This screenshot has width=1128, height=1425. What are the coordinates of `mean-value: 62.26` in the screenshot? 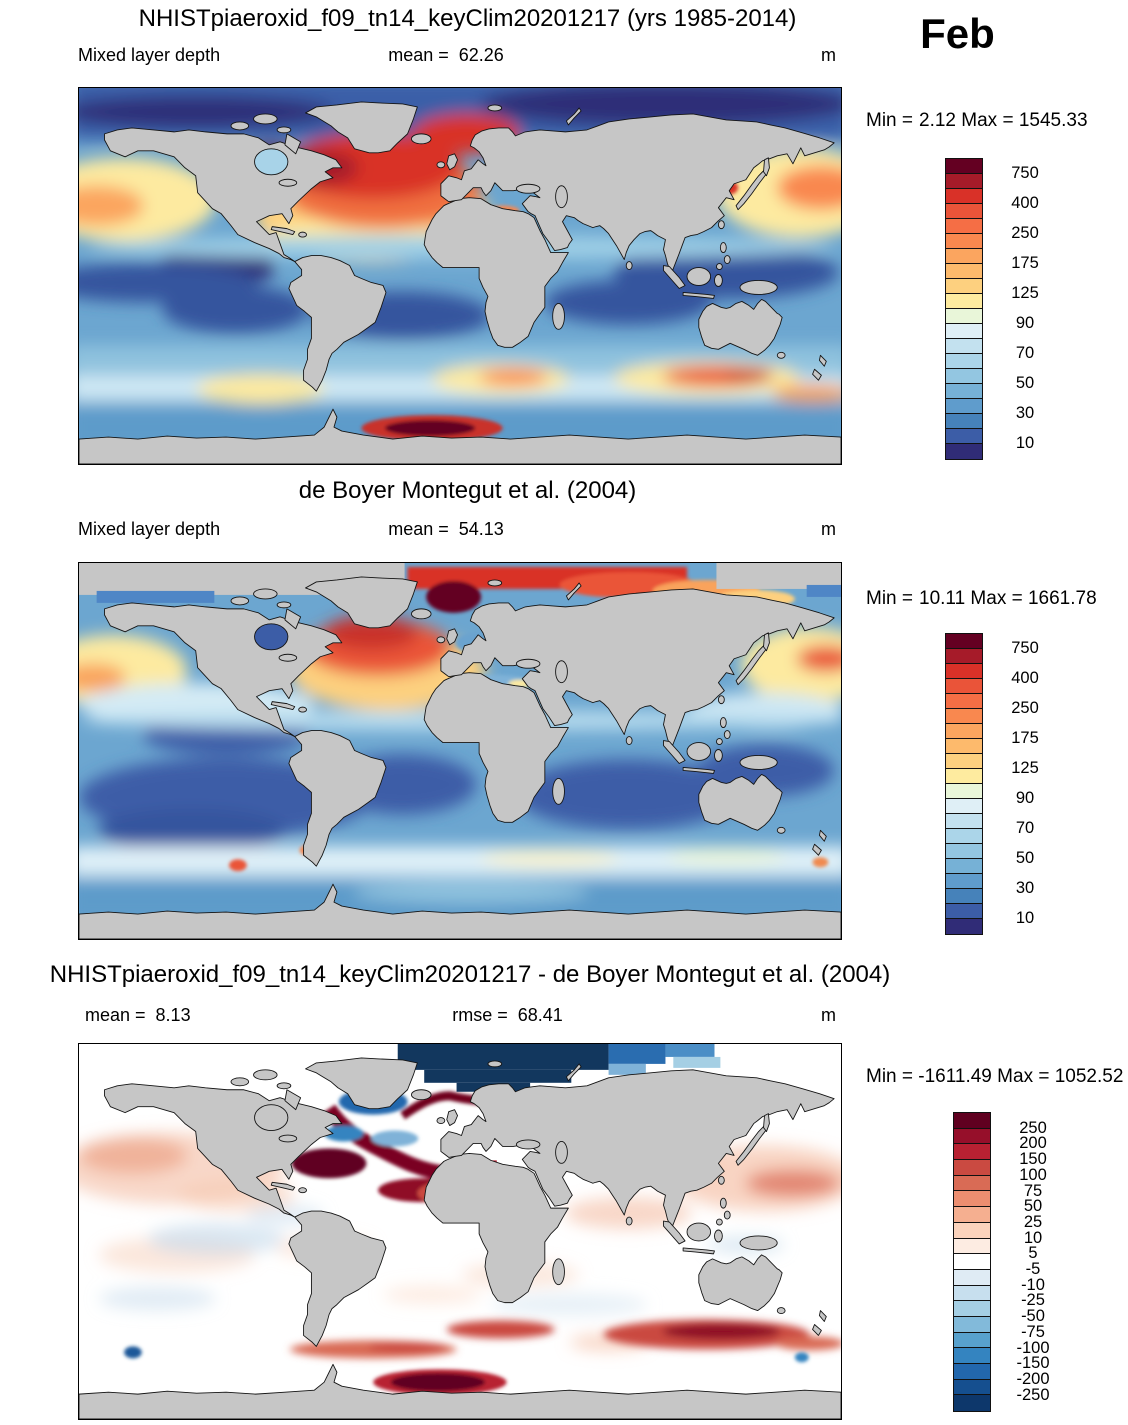 It's located at (481, 55).